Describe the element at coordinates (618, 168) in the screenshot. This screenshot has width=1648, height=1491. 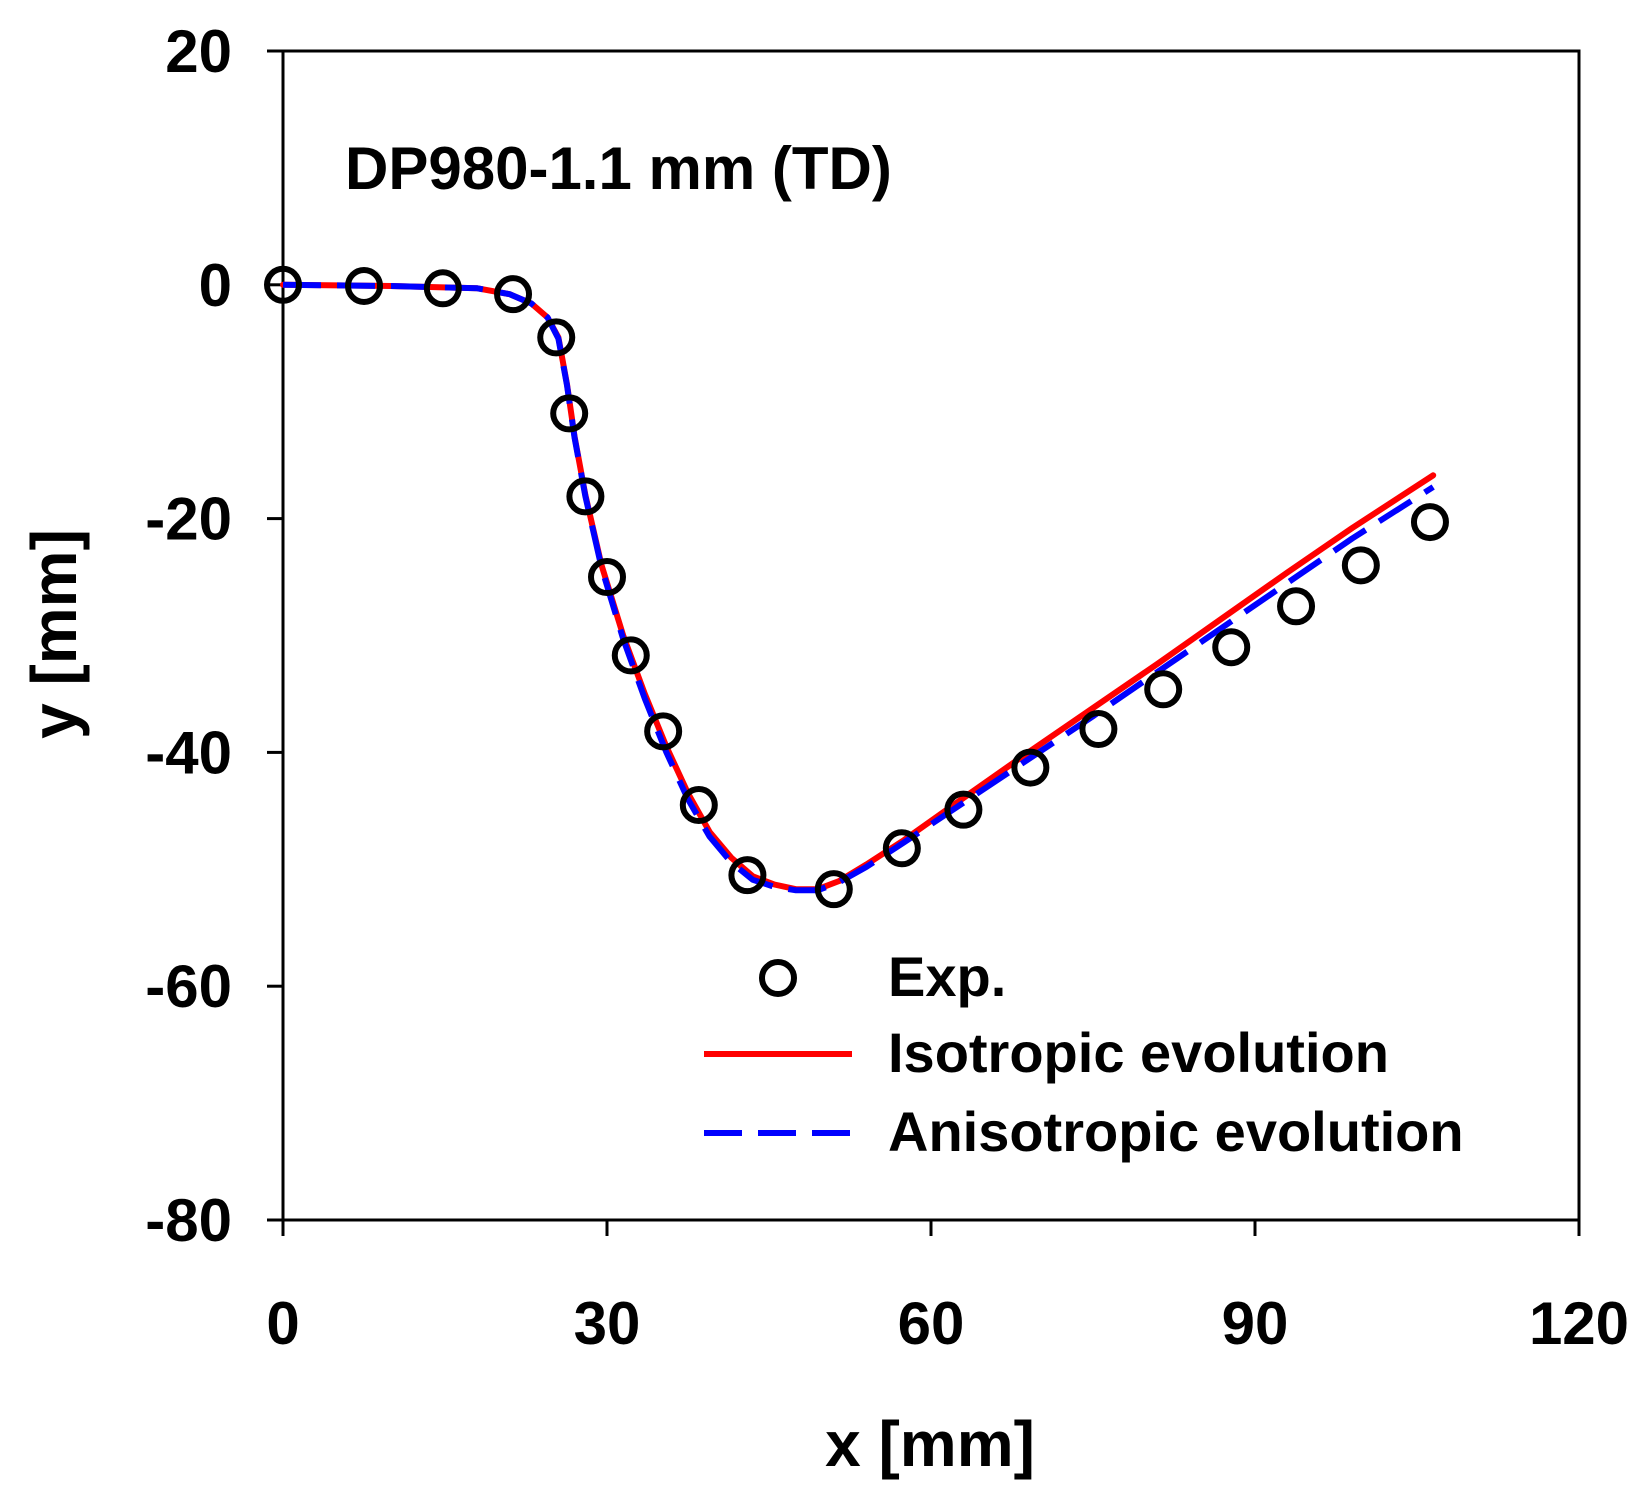
I see `chart-annotation: DP980-1.1 mm (TD)` at that location.